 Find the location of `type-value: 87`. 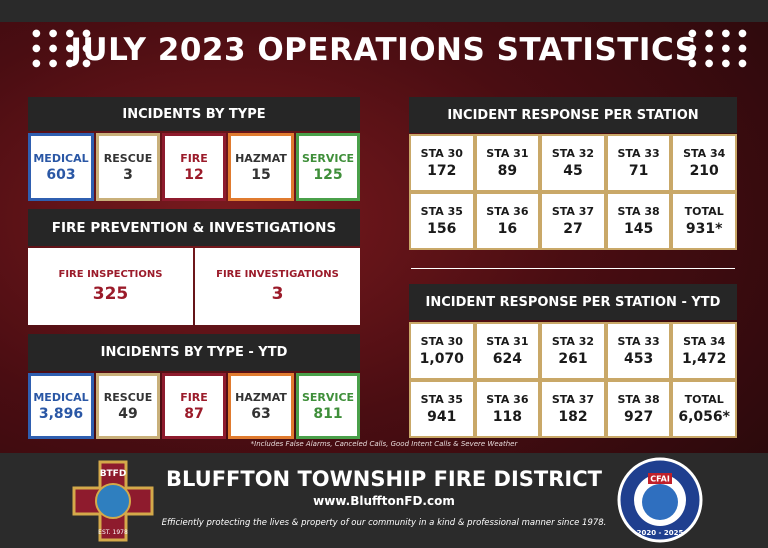

type-value: 87 is located at coordinates (194, 413).